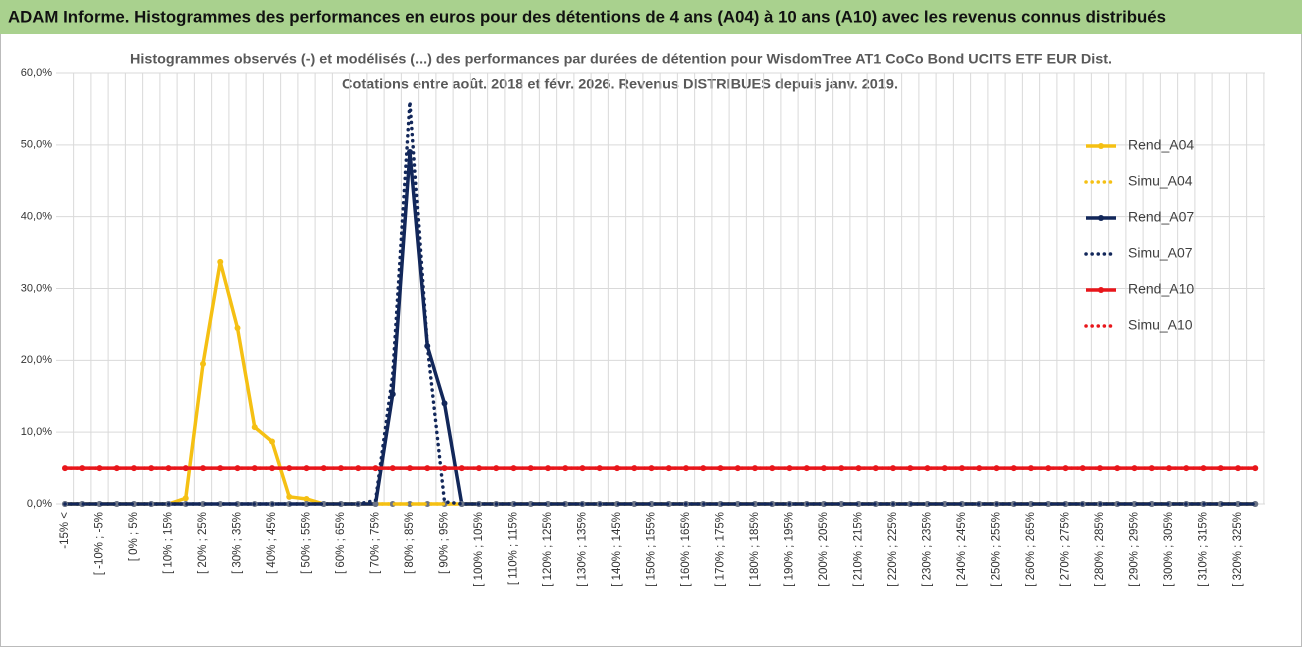 This screenshot has height=647, width=1302. What do you see at coordinates (962, 549) in the screenshot?
I see `x-tick-label: [ 240% ; 245%` at bounding box center [962, 549].